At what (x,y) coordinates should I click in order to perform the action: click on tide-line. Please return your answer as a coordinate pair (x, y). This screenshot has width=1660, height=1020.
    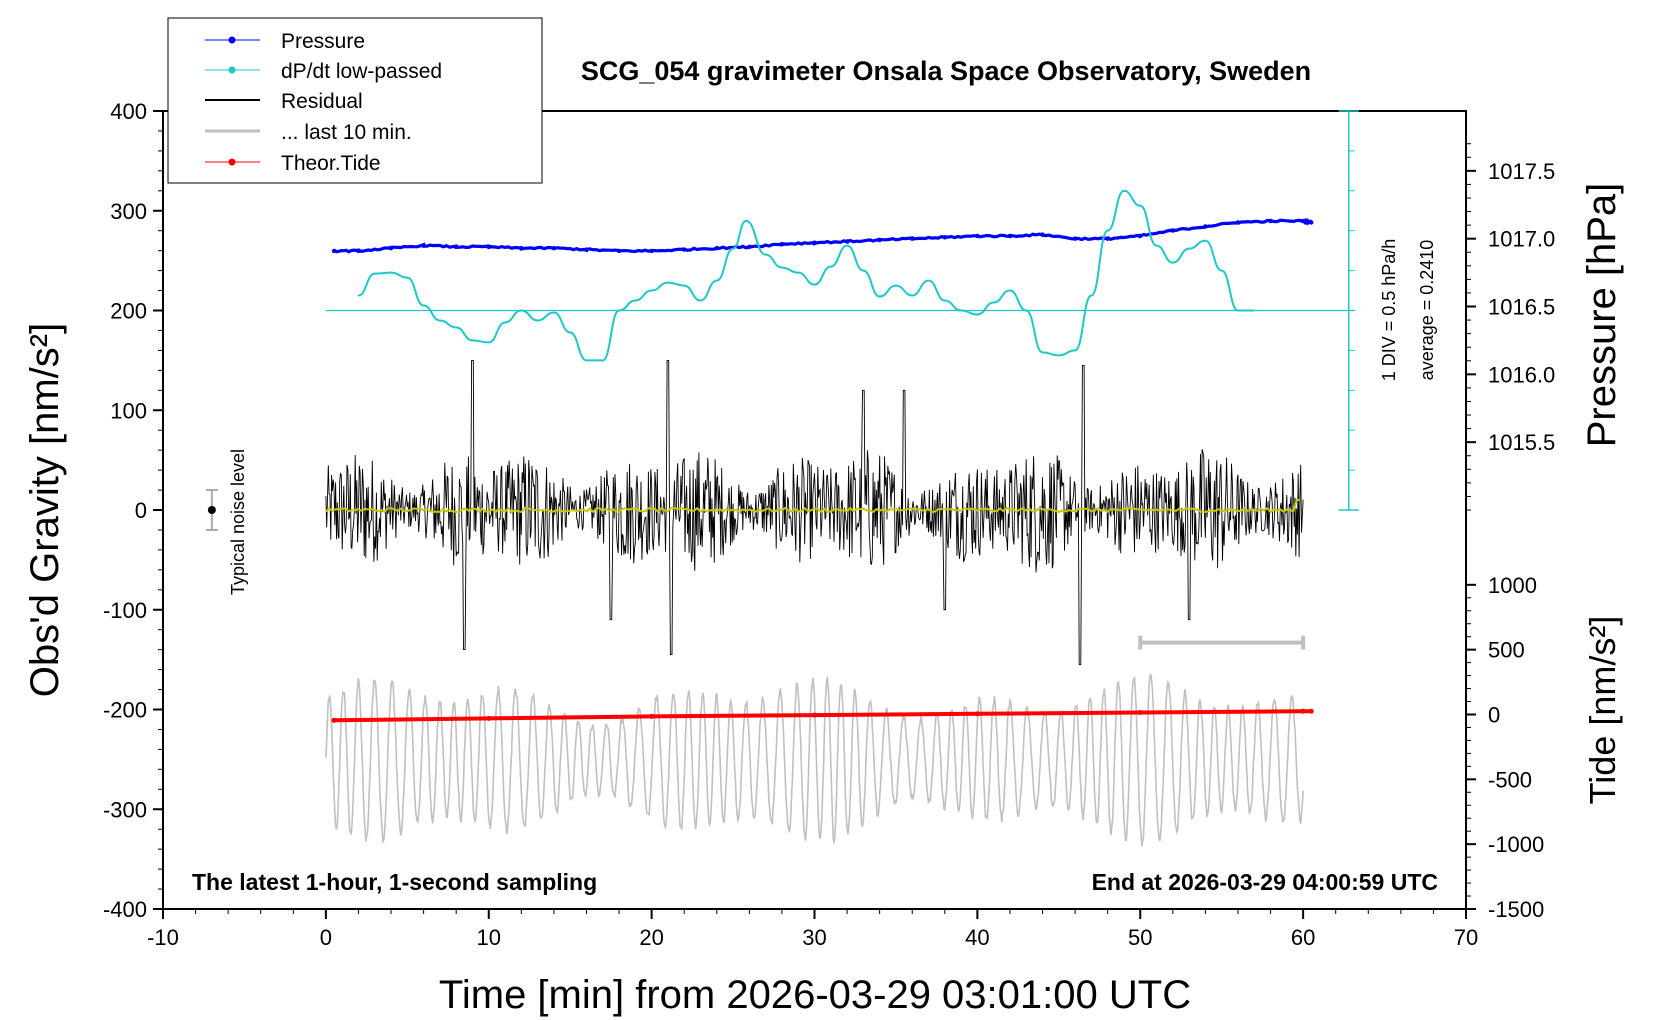
    Looking at the image, I should click on (822, 716).